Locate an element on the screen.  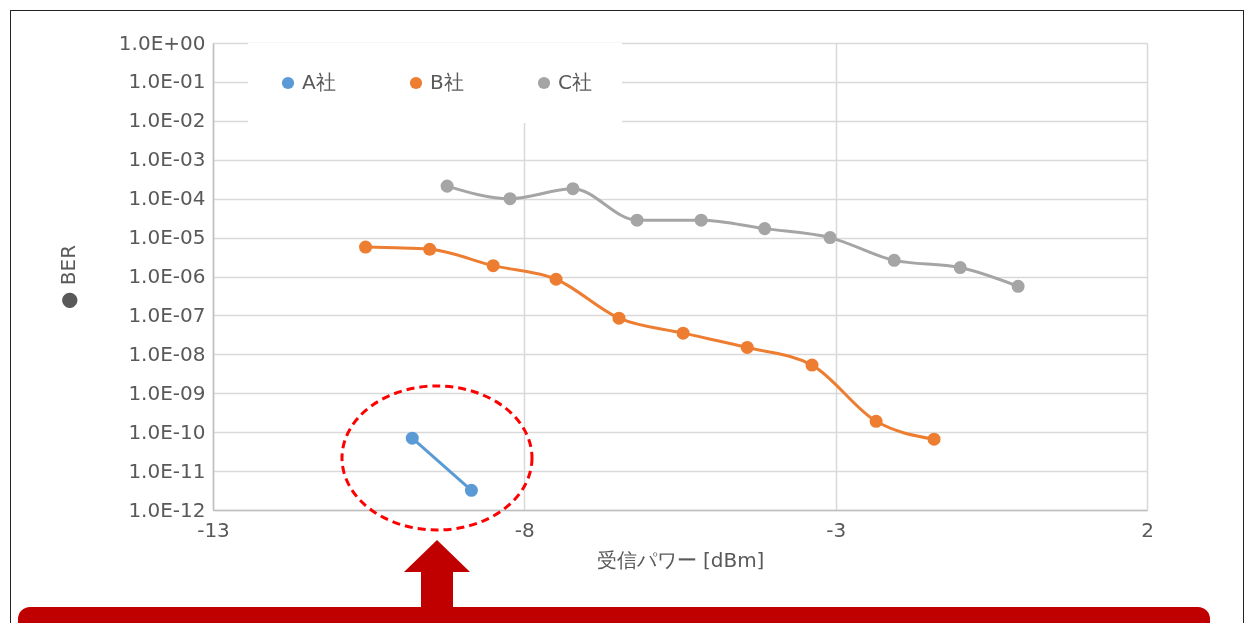
y-axis-title: ● BER is located at coordinates (67, 277).